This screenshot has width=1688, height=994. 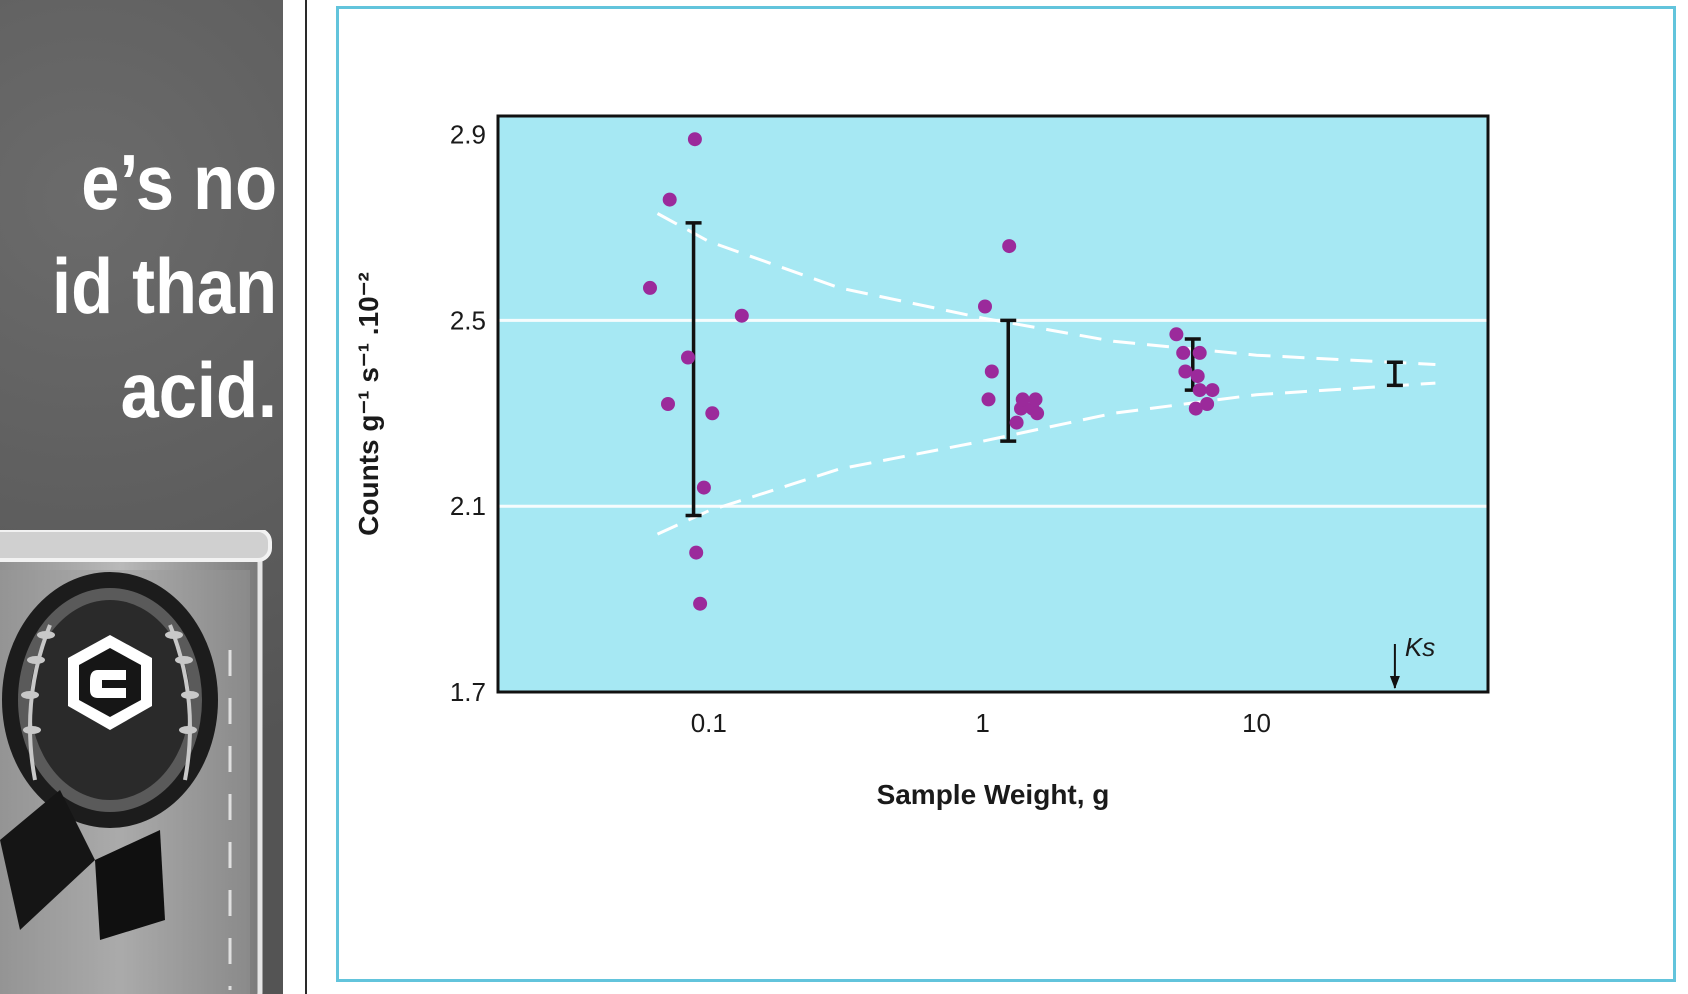 I want to click on y-tick-0: 1.7, so click(x=468, y=692).